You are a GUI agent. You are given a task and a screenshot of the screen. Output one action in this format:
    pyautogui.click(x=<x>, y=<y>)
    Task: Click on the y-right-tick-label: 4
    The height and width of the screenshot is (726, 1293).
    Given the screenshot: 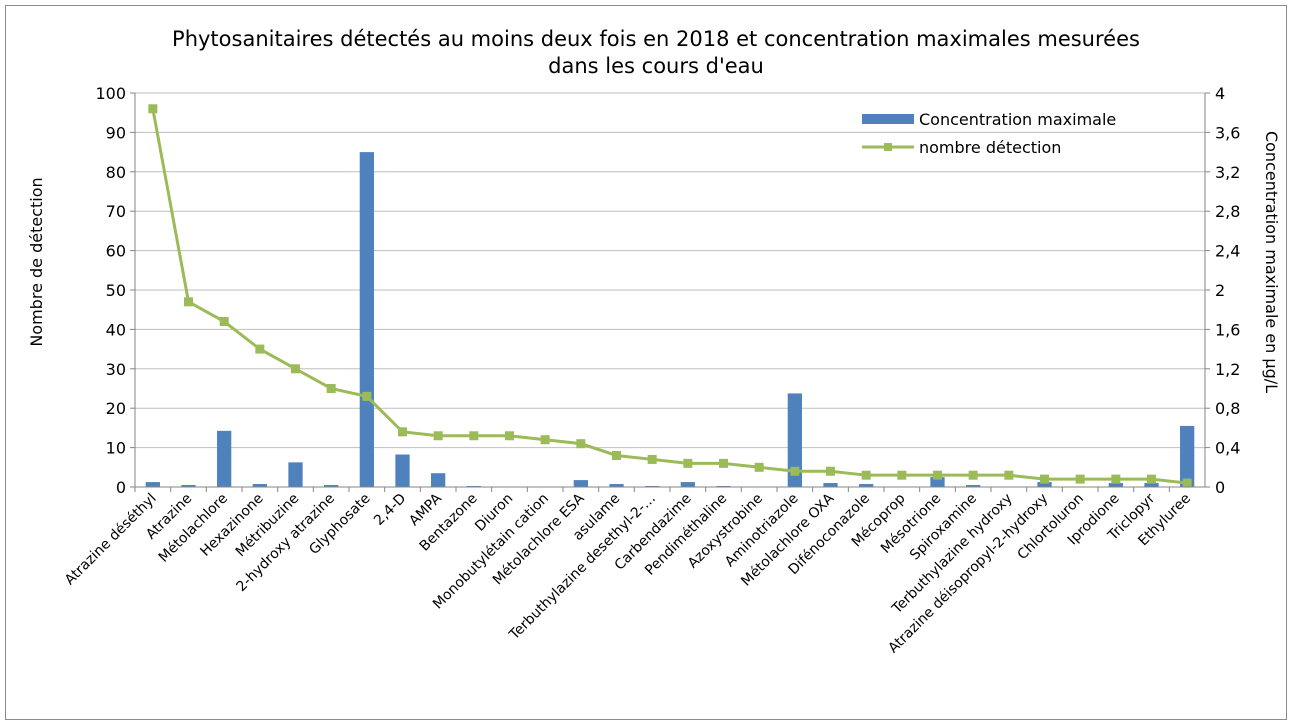 What is the action you would take?
    pyautogui.click(x=1220, y=93)
    